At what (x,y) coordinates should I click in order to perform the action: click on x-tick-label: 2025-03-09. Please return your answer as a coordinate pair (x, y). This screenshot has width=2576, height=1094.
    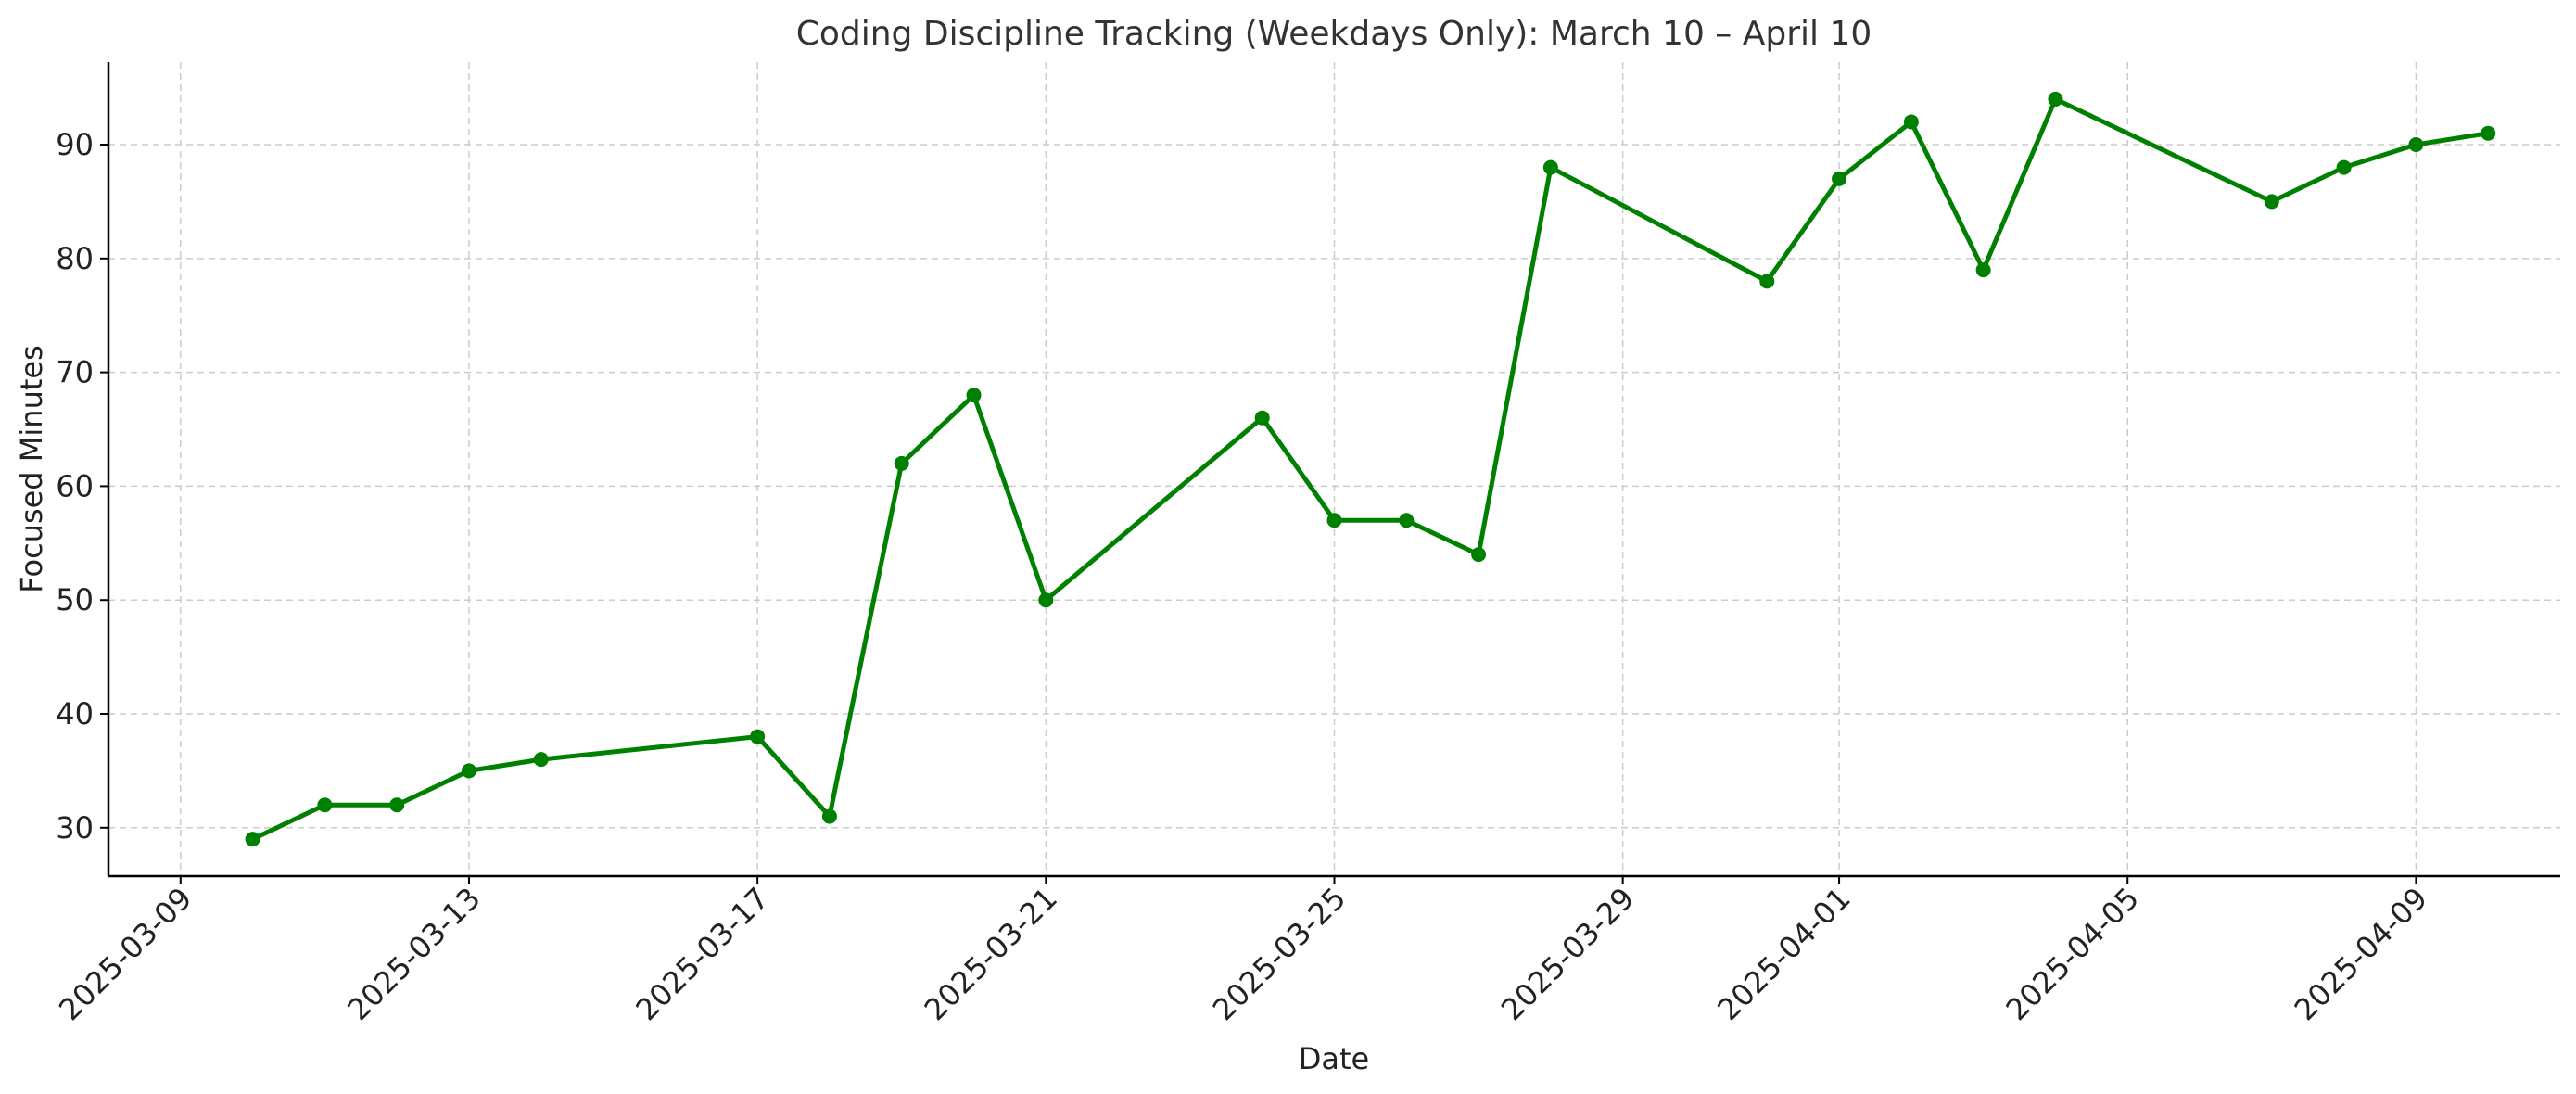
    Looking at the image, I should click on (125, 954).